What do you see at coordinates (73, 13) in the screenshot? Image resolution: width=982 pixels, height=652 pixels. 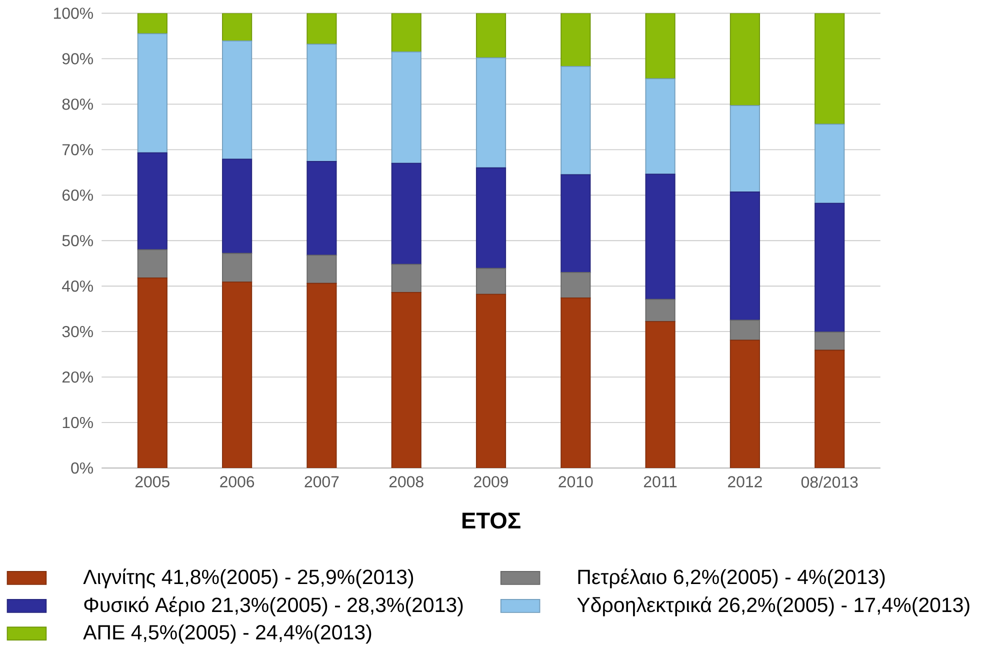 I see `y-tick-label: 100%` at bounding box center [73, 13].